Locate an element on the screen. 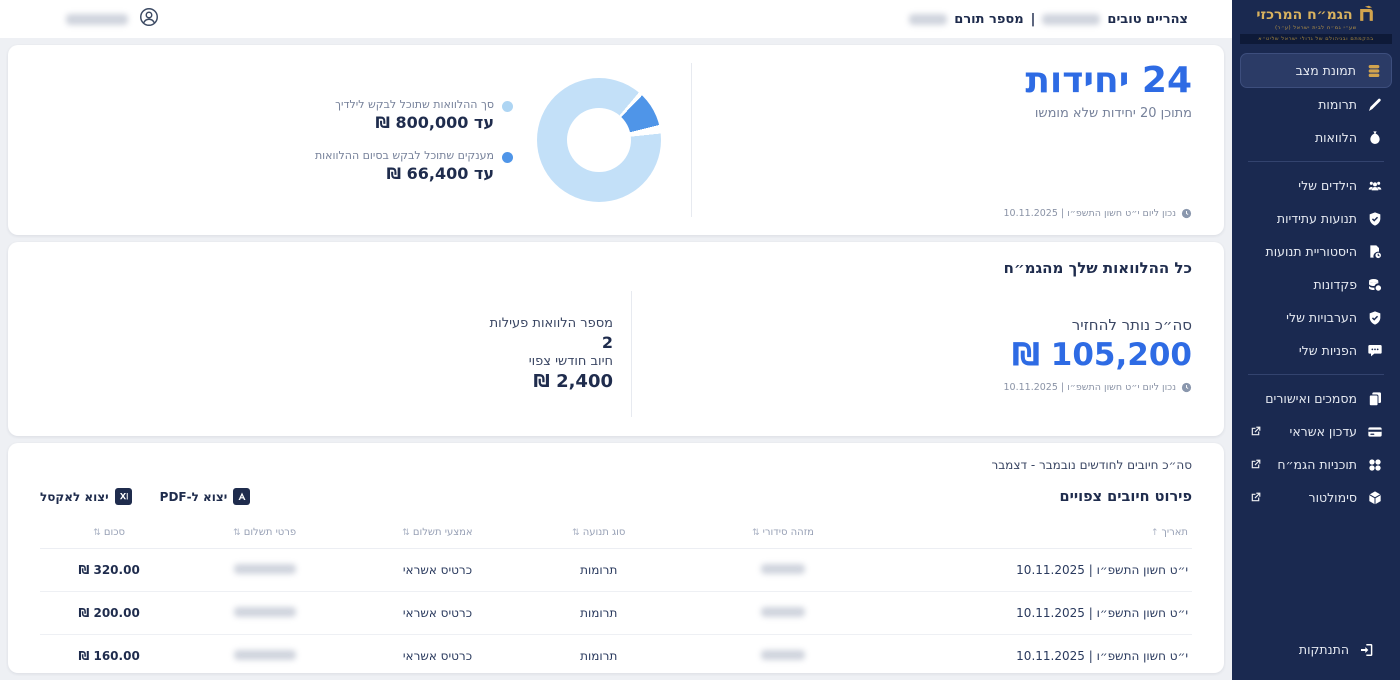 Image resolution: width=1400 pixels, height=680 pixels. sidebar-item-documents: מסמכים ואישורים is located at coordinates (1316, 398).